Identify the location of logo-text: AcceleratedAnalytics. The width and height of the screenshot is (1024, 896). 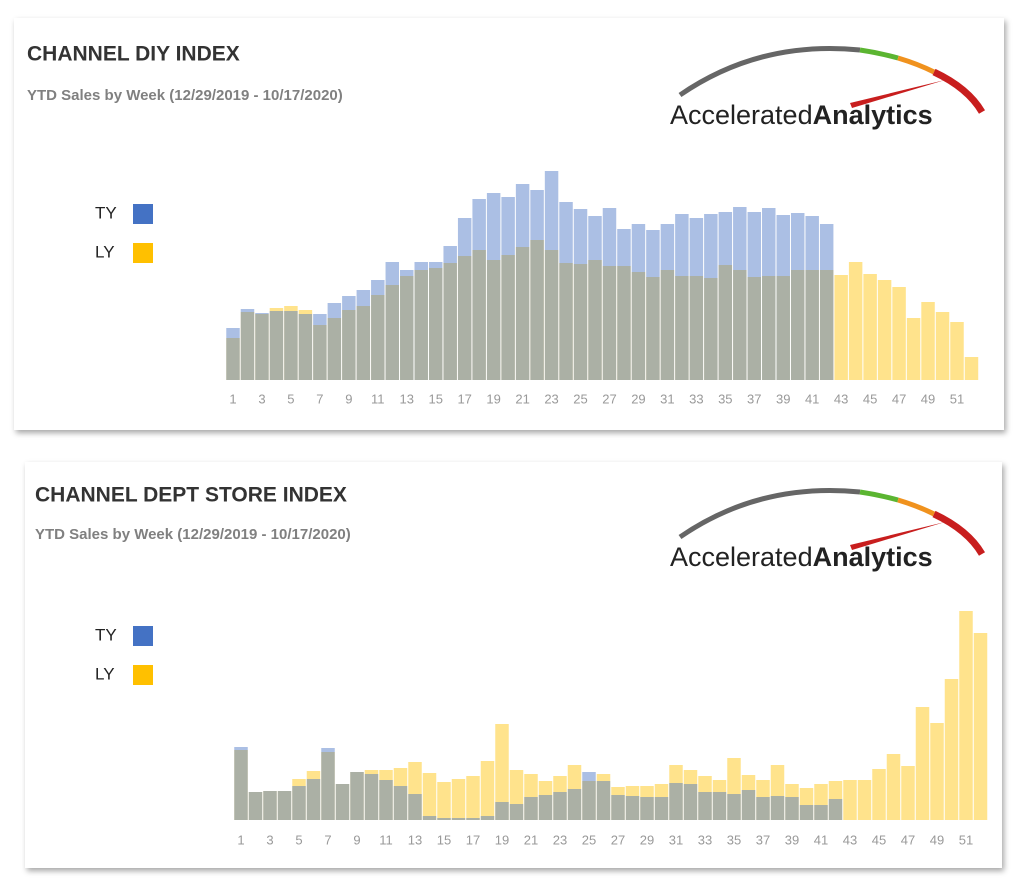
(801, 115).